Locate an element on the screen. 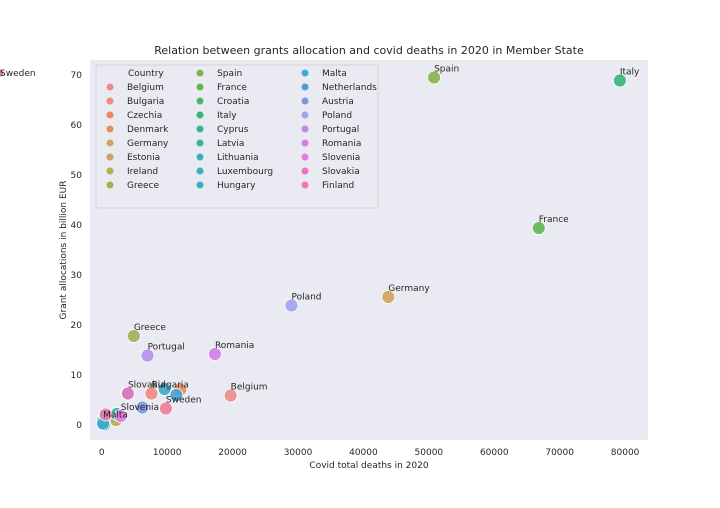 The image size is (720, 508). y-tick-label: 30 is located at coordinates (77, 276).